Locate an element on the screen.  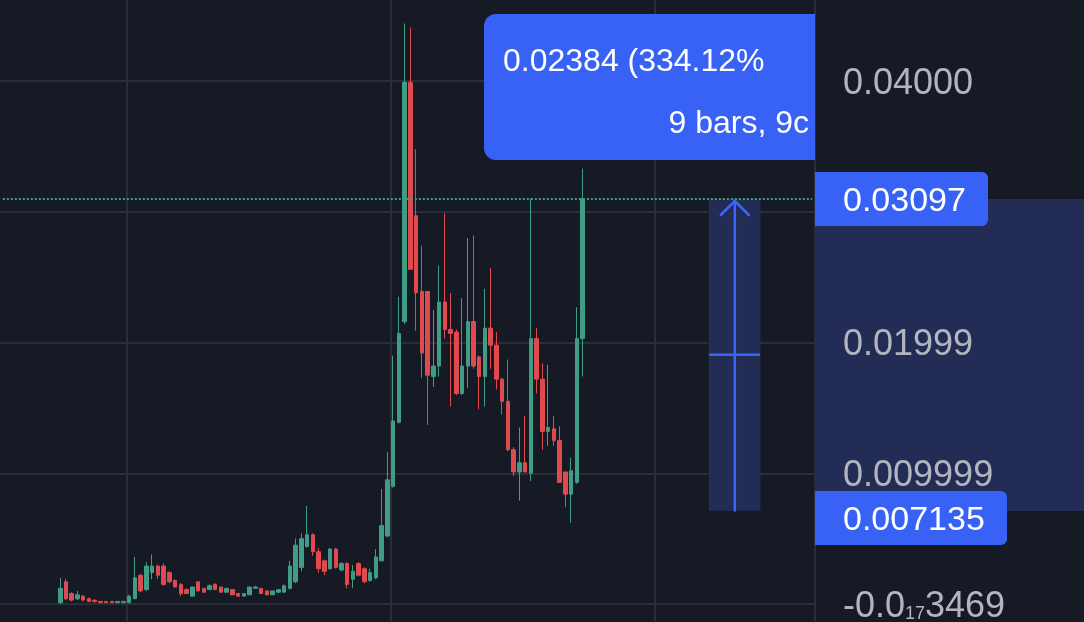
band-label: 0.007135 is located at coordinates (914, 517).